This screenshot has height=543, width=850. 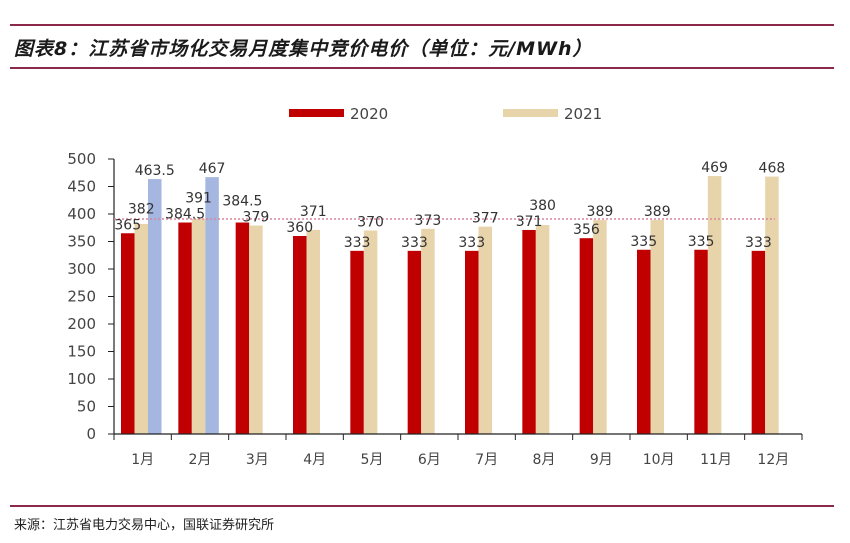 I want to click on x-tick-label: 5月, so click(x=372, y=460).